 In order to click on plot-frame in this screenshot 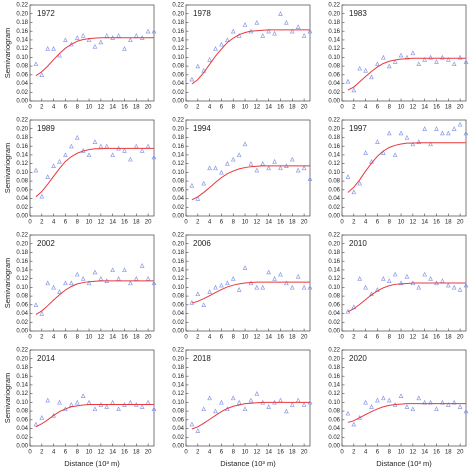, I will do `click(92, 283)`.